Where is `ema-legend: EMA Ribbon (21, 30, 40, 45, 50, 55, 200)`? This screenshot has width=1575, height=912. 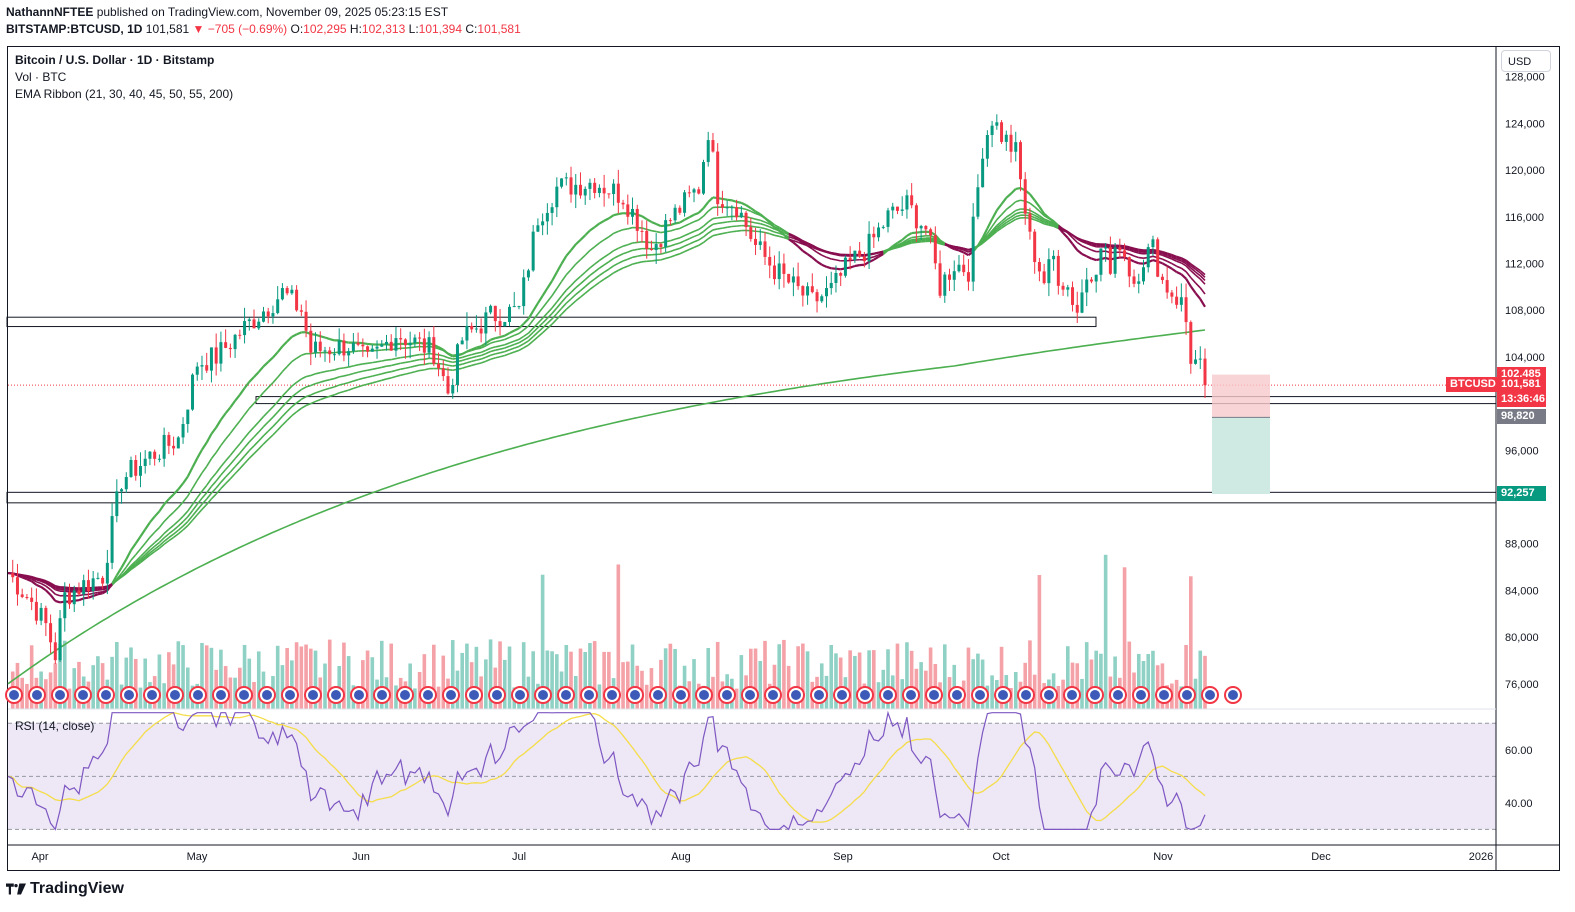 ema-legend: EMA Ribbon (21, 30, 40, 45, 50, 55, 200) is located at coordinates (124, 94).